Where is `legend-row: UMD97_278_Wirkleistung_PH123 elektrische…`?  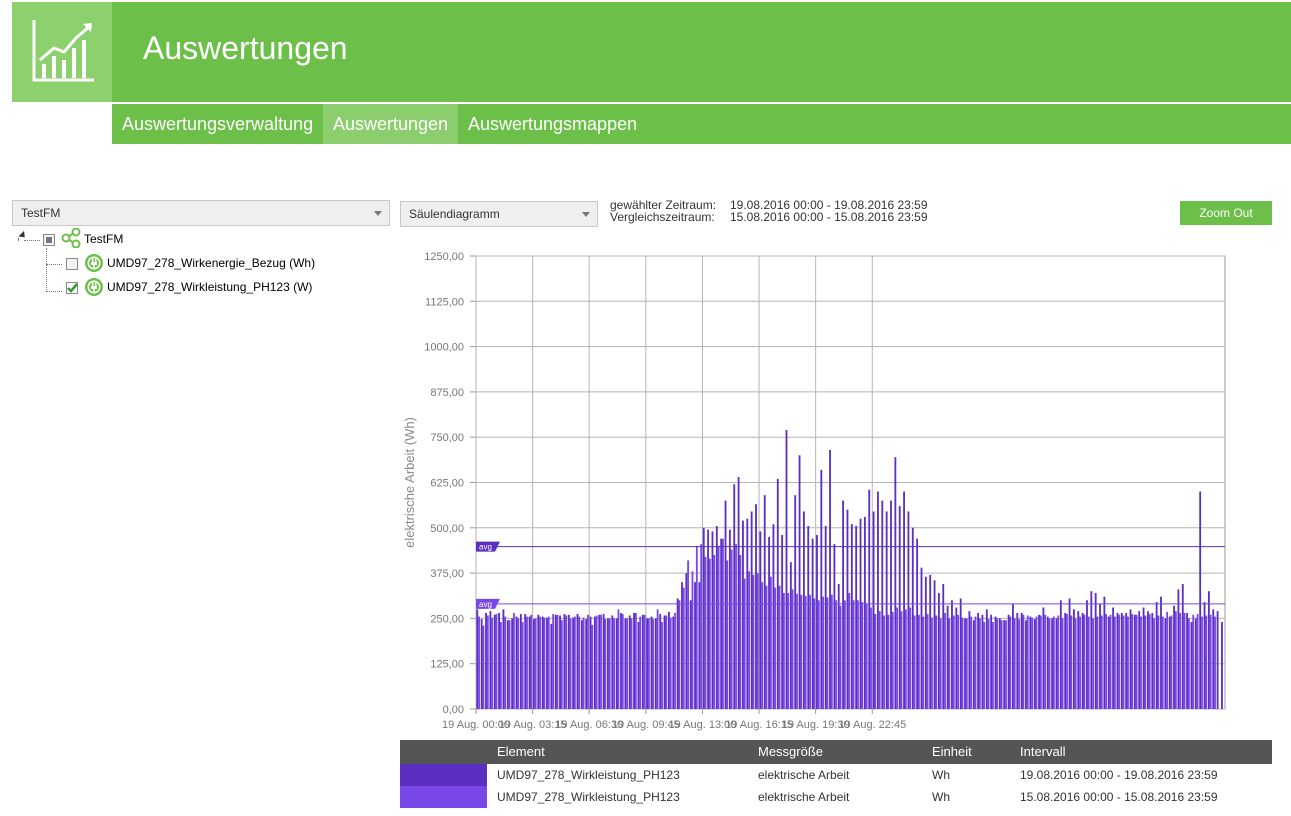
legend-row: UMD97_278_Wirkleistung_PH123 elektrische… is located at coordinates (836, 775).